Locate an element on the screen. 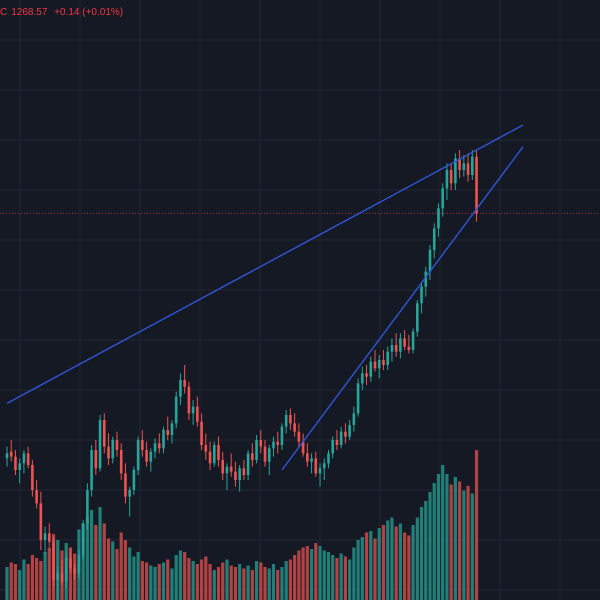 The height and width of the screenshot is (600, 600). legend-close-value: 1268.57 is located at coordinates (29, 12).